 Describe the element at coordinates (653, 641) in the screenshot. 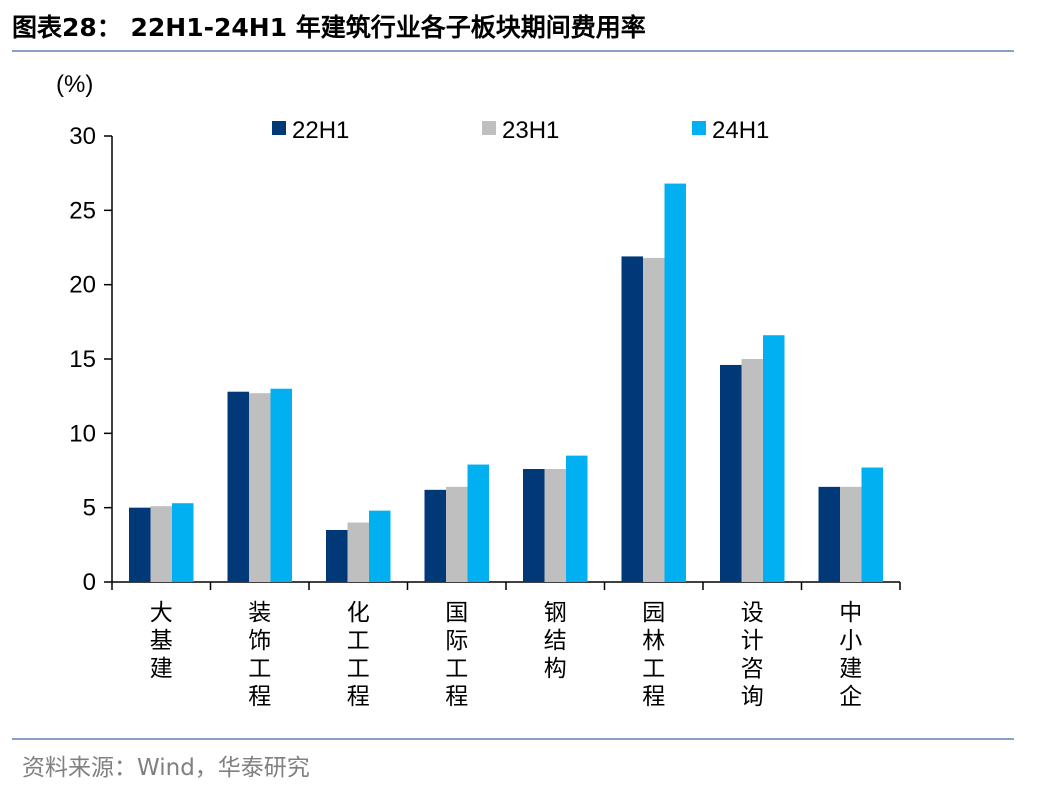

I see `category-label-char: 林` at that location.